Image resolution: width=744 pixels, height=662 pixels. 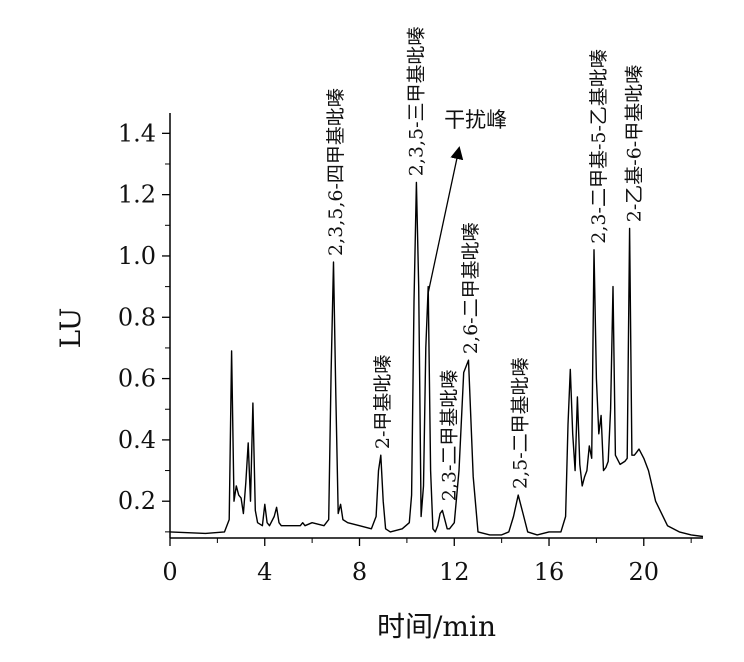 I want to click on peak-label: 2-乙基-6-甲基吡嗪, so click(x=634, y=143).